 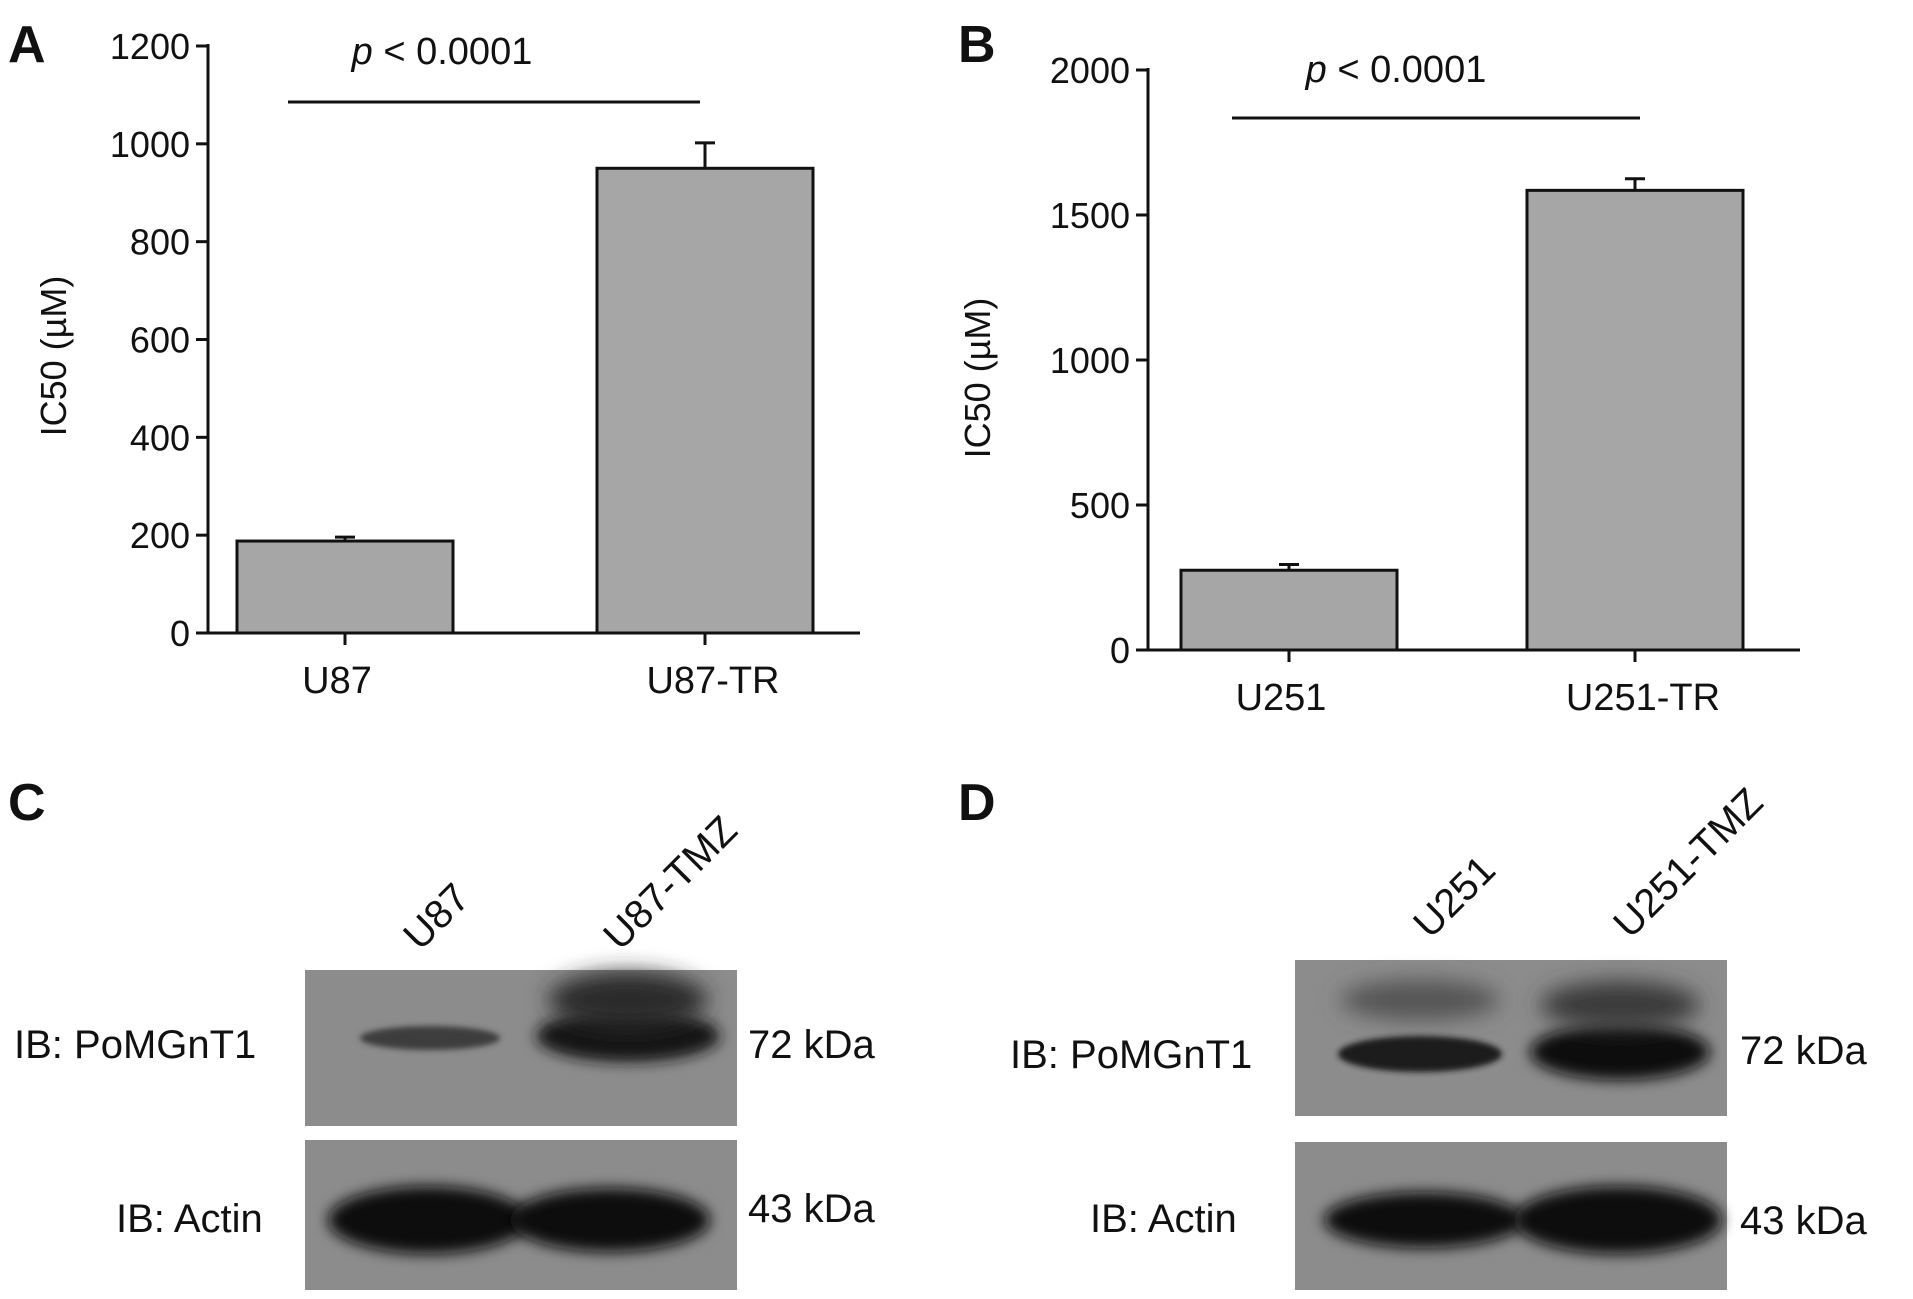 I want to click on chart-a-y-tick-label: 400, so click(x=160, y=437).